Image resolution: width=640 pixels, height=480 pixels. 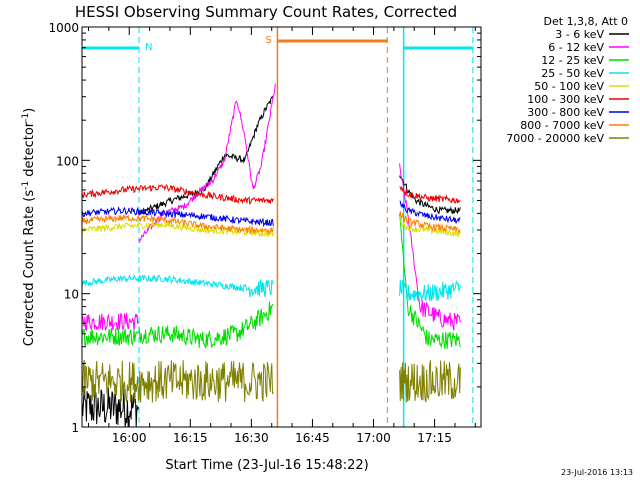 What do you see at coordinates (569, 86) in the screenshot?
I see `legend-entry: 50 - 100 keV` at bounding box center [569, 86].